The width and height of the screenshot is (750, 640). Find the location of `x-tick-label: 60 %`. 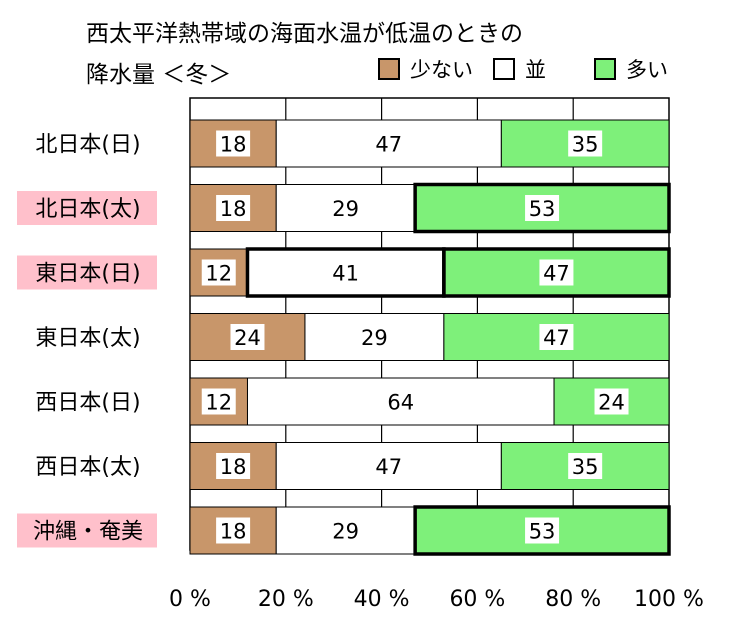

x-tick-label: 60 % is located at coordinates (477, 599).